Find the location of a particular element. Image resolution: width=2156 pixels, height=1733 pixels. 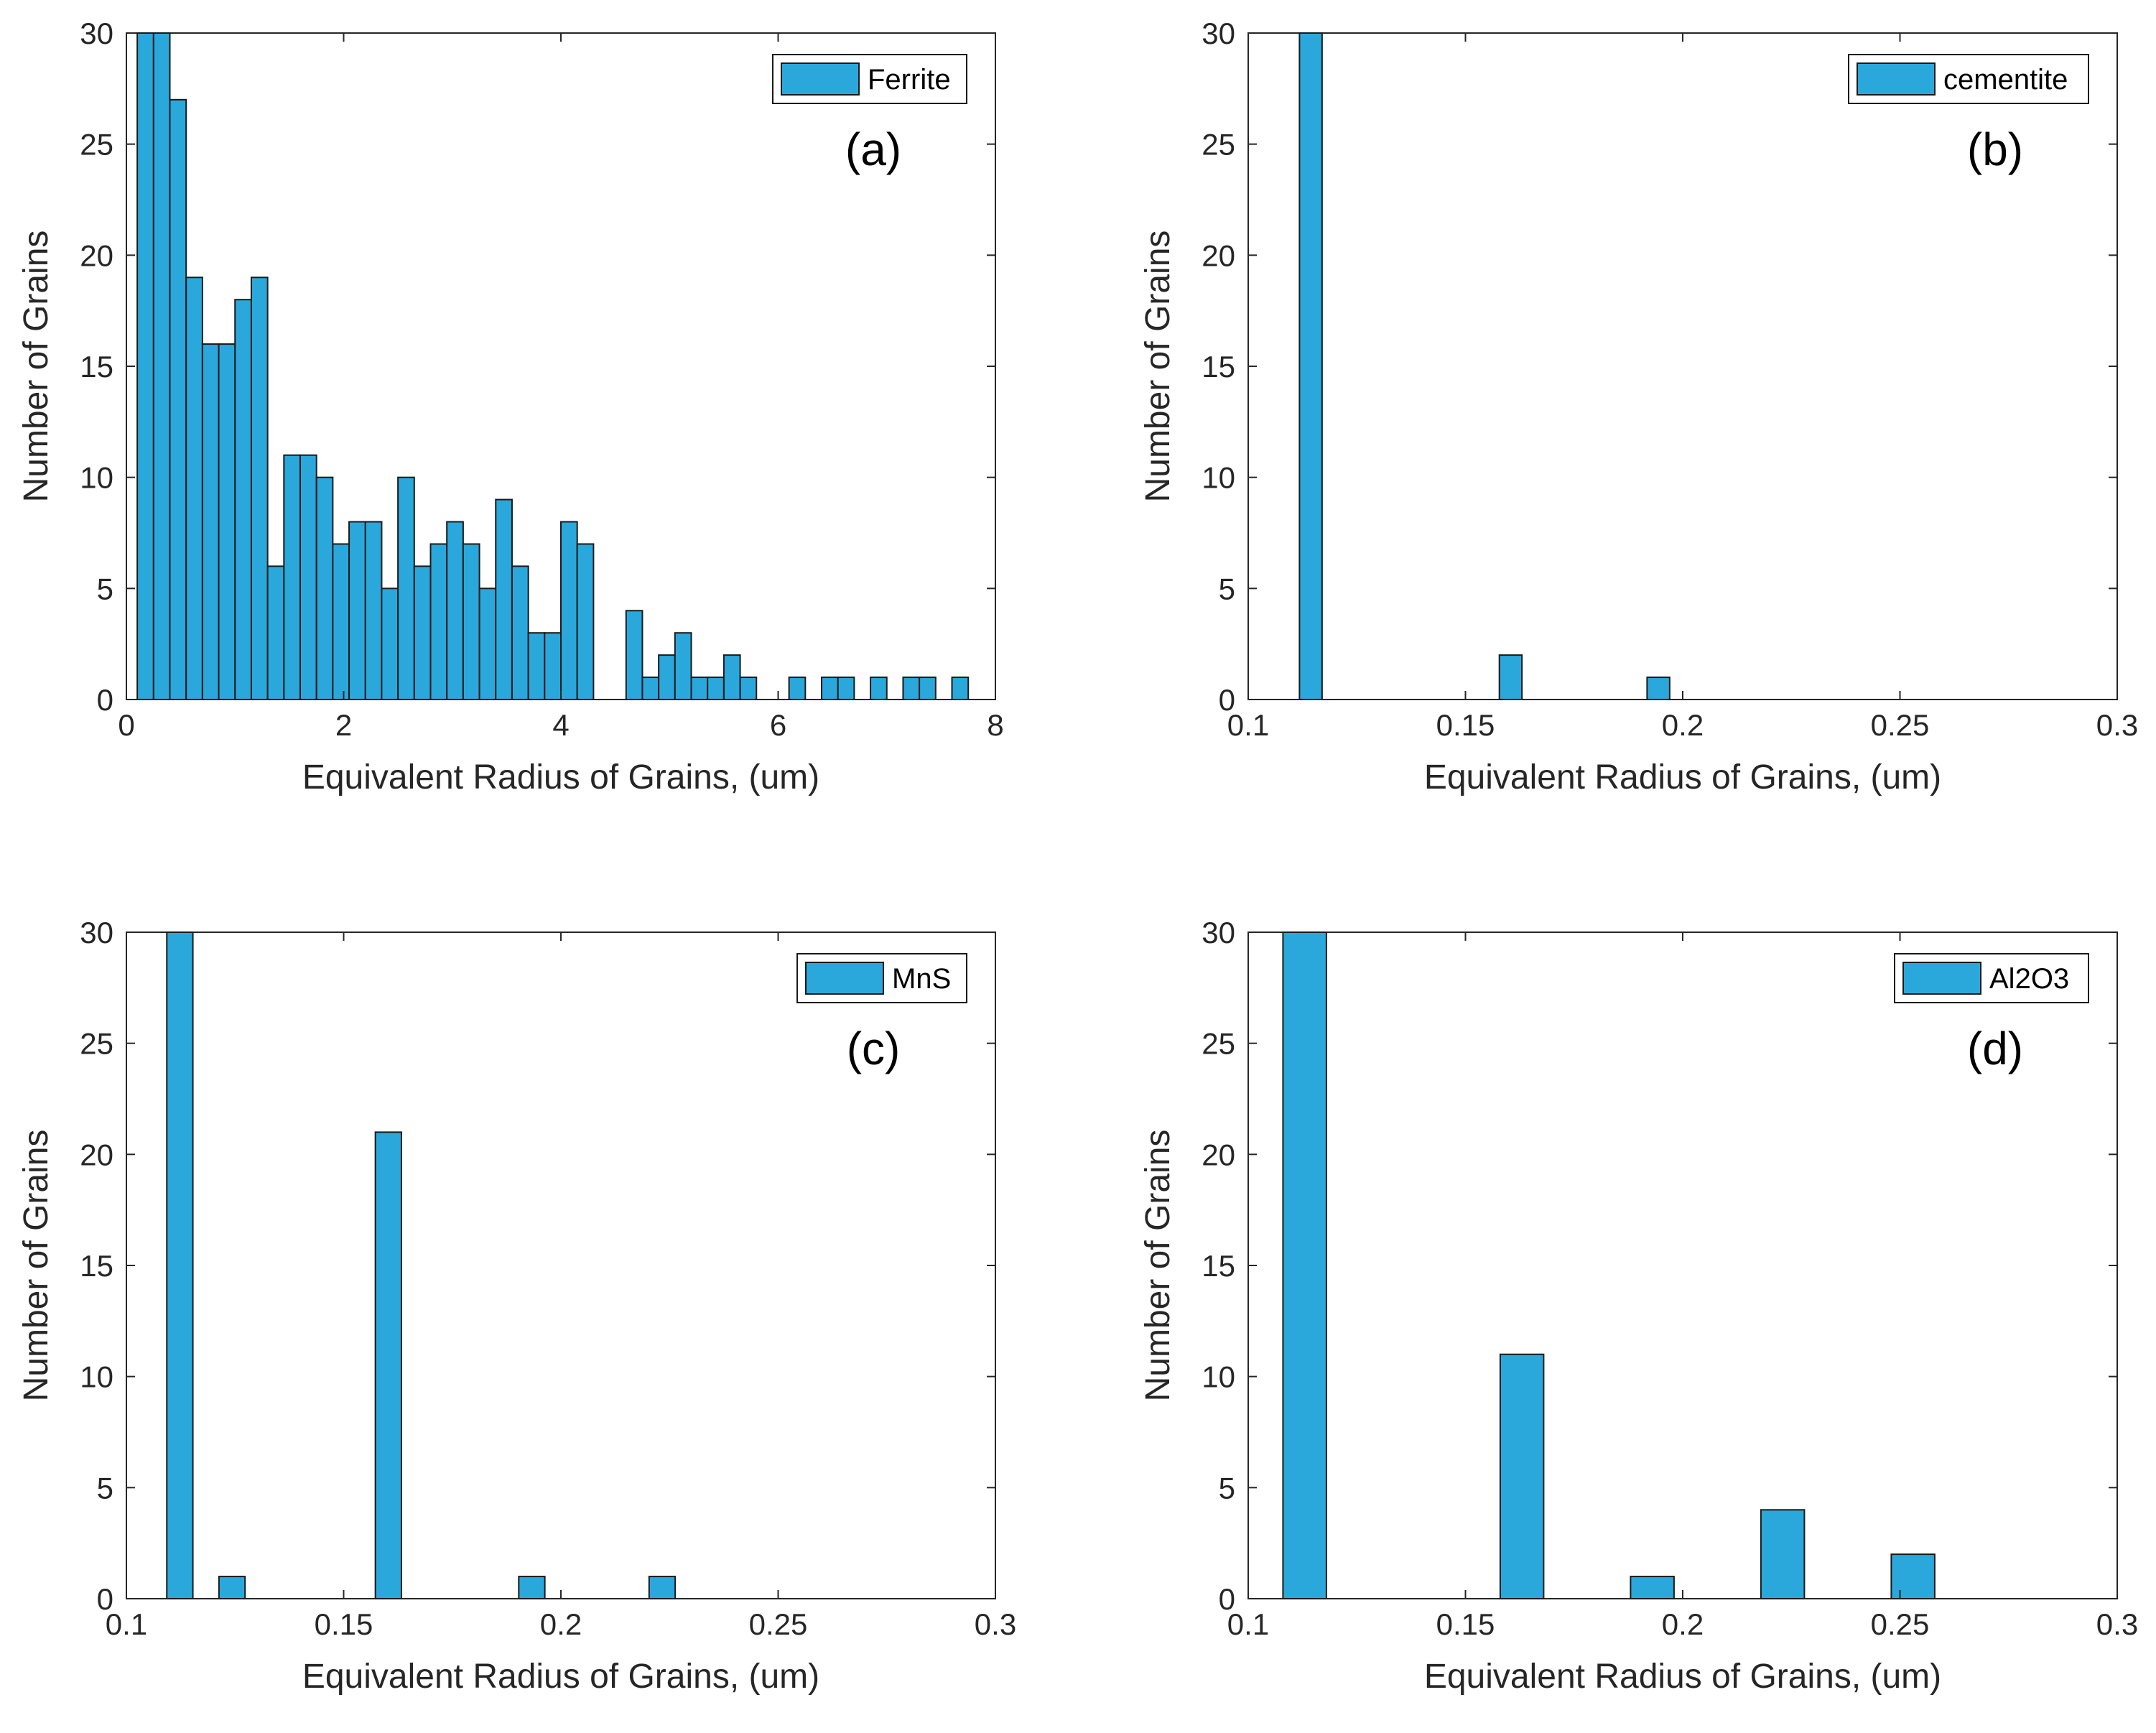

legend-label: Al2O3 is located at coordinates (2029, 979).